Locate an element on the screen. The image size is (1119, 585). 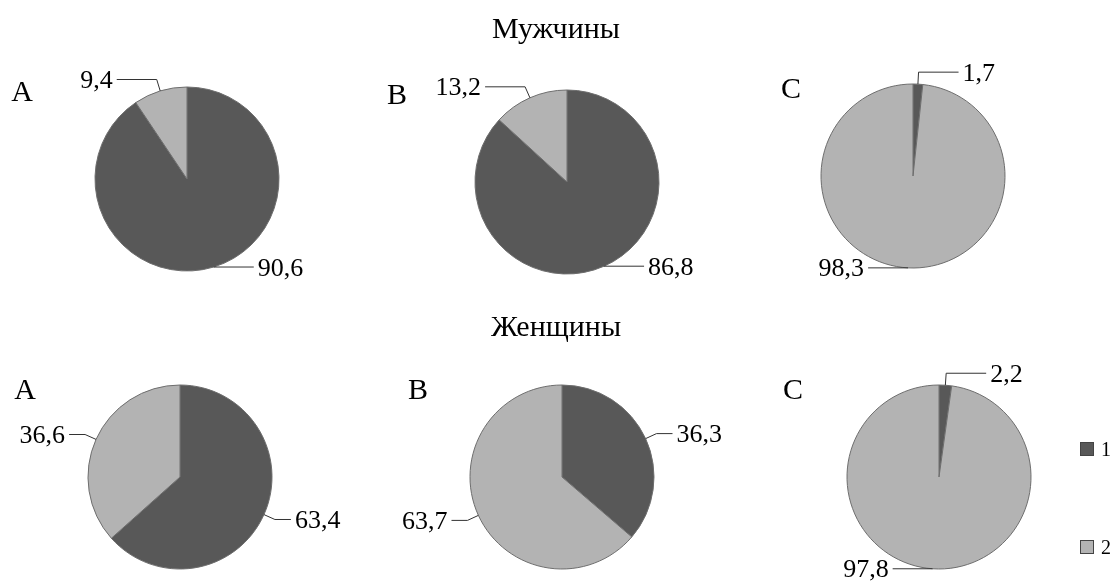
text: Женщины is located at coordinates (556, 325).